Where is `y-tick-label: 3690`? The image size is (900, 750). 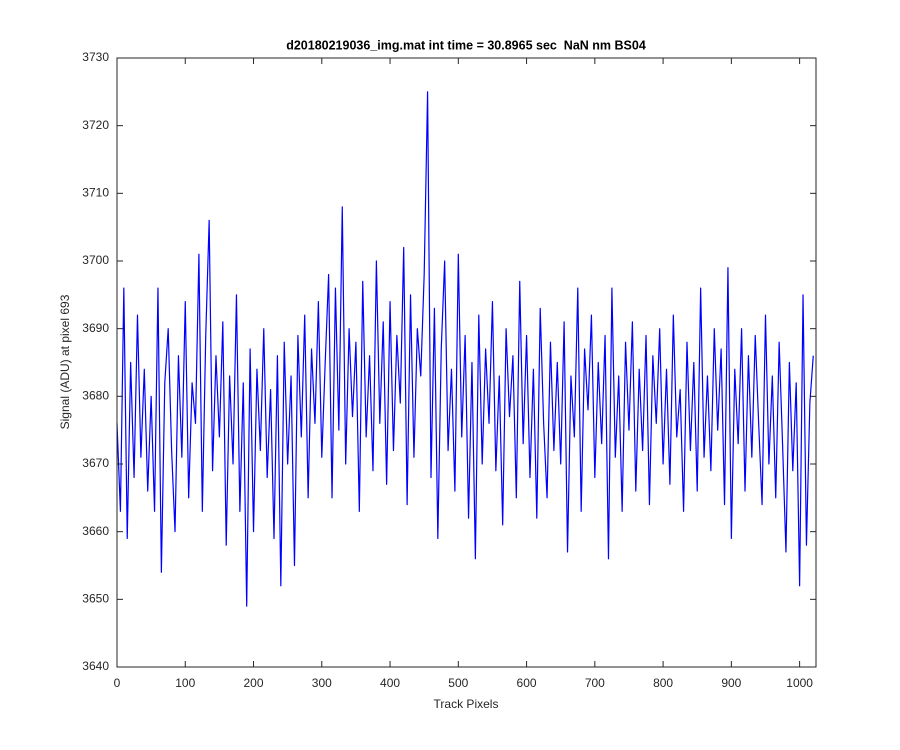
y-tick-label: 3690 is located at coordinates (95, 328).